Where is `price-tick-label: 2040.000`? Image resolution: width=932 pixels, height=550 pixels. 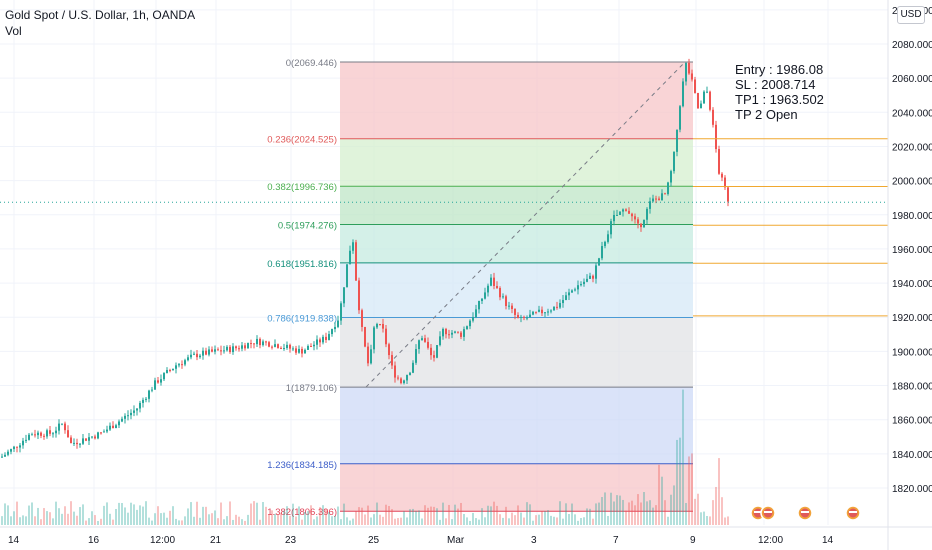 price-tick-label: 2040.000 is located at coordinates (912, 113).